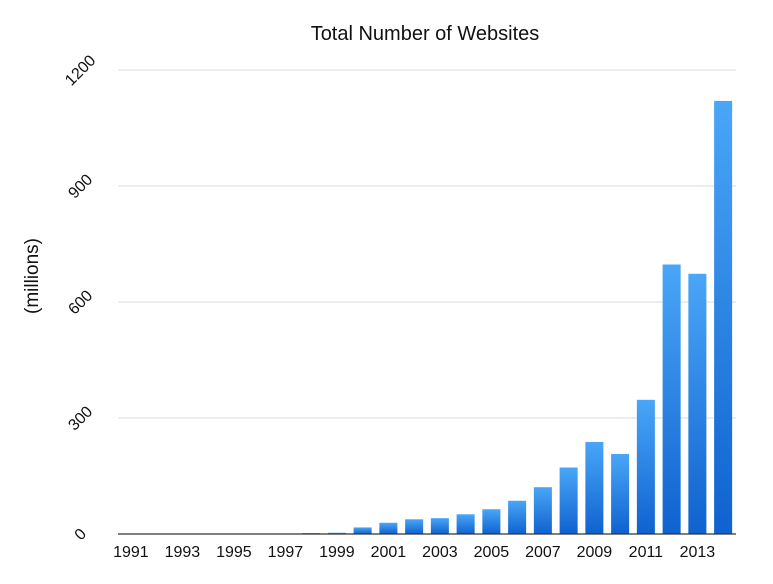  I want to click on x-tick-label: 2007, so click(543, 552).